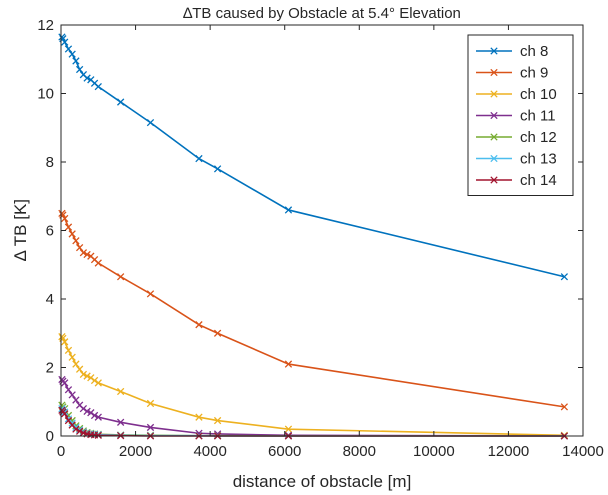  I want to click on legend-item: ch 10, so click(516, 94).